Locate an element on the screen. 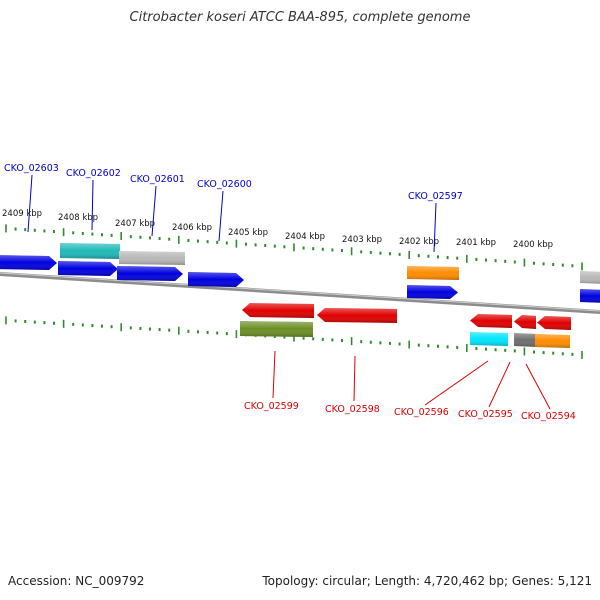 This screenshot has width=600, height=600. gene-feature-teal is located at coordinates (90, 251).